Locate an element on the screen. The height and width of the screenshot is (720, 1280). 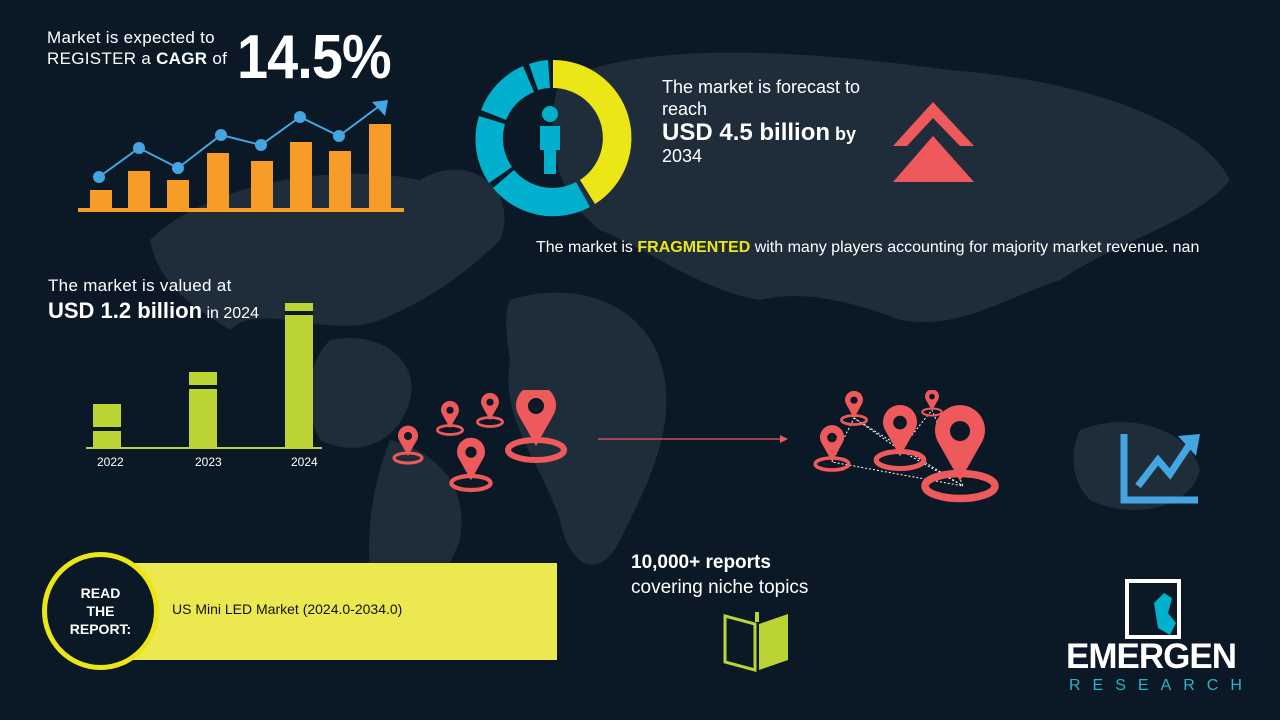
cagr-line1: Market is expected to is located at coordinates (131, 37).